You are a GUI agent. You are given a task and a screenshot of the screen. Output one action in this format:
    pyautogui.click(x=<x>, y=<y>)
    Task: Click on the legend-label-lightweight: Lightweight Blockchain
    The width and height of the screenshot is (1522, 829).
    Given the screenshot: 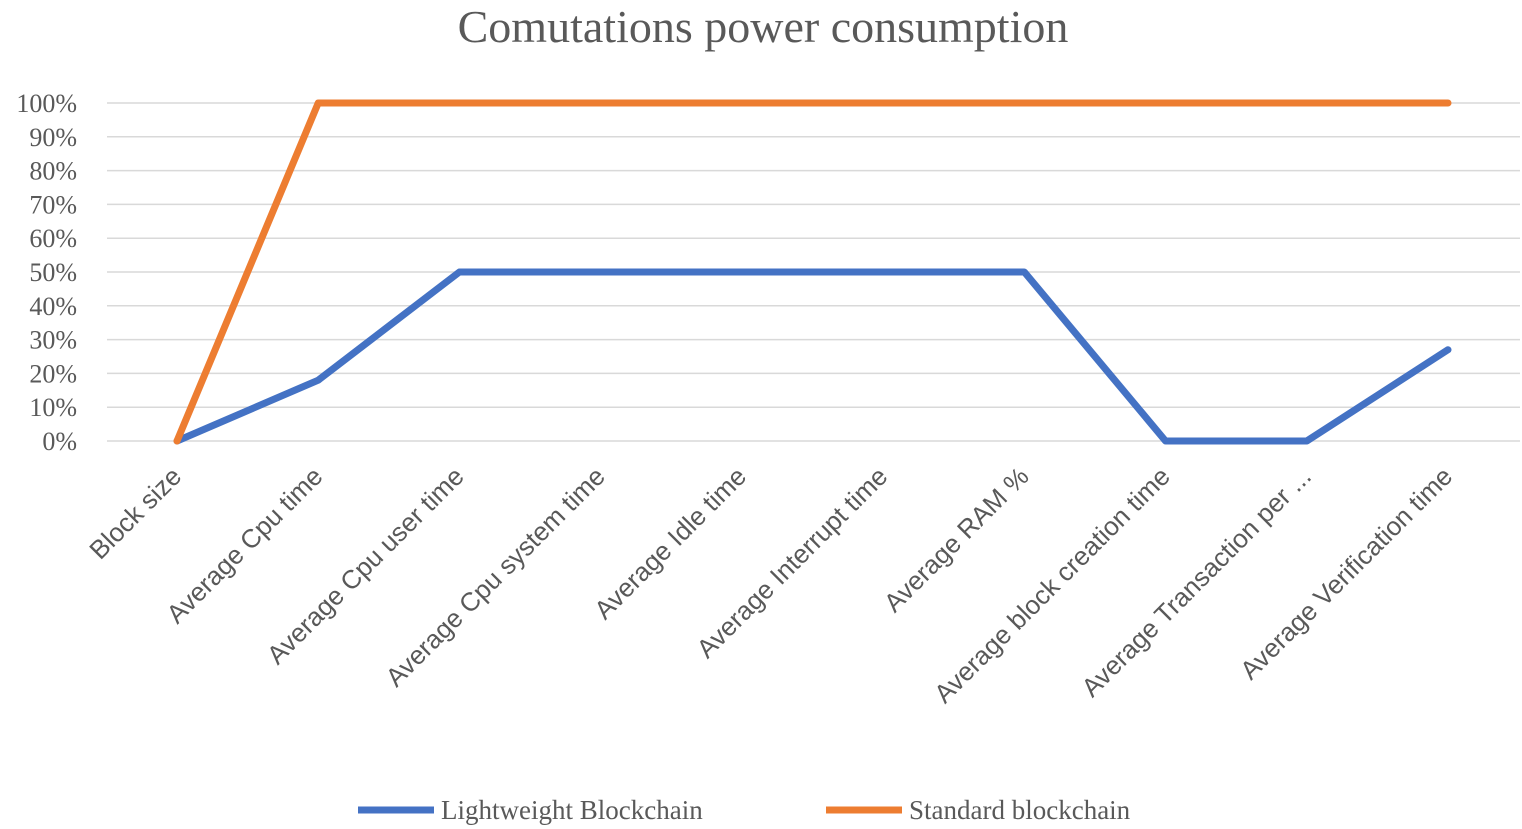 What is the action you would take?
    pyautogui.click(x=572, y=810)
    